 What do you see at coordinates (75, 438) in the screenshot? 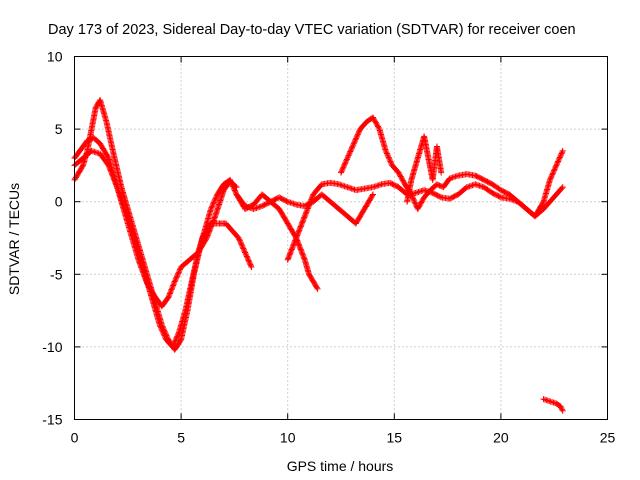
I see `x-tick-label: 0` at bounding box center [75, 438].